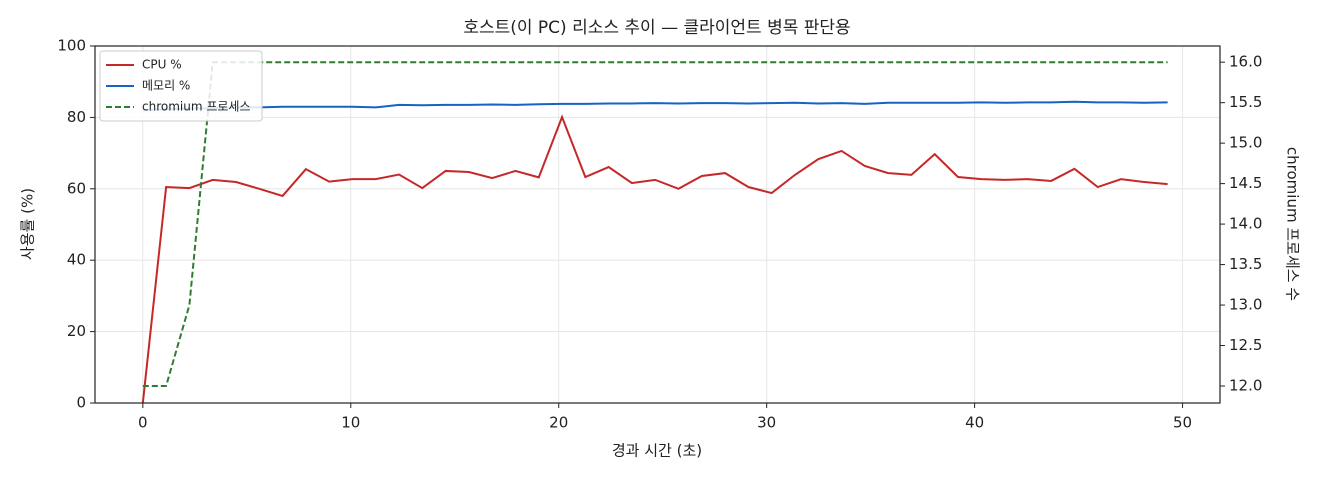 This screenshot has height=480, width=1320. What do you see at coordinates (1245, 345) in the screenshot?
I see `y2-tick-label: 12.5` at bounding box center [1245, 345].